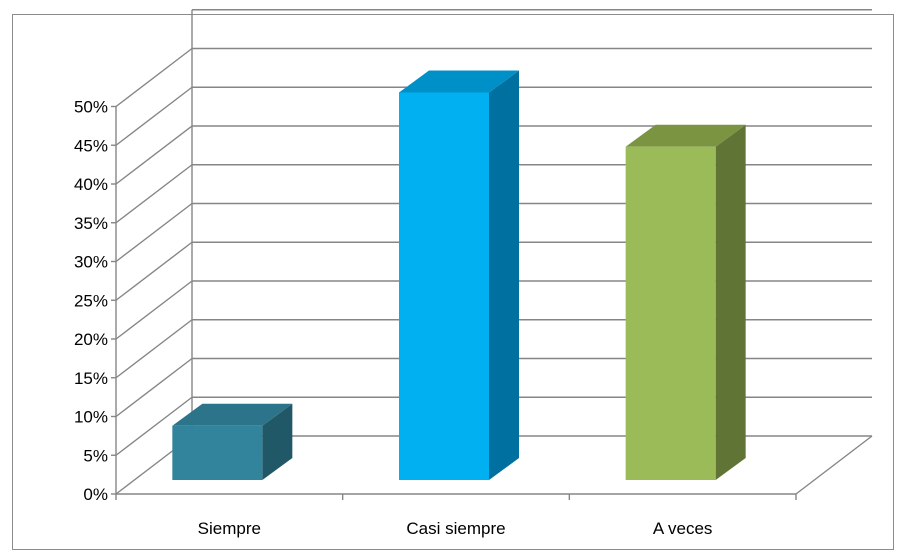 This screenshot has height=556, width=910. Describe the element at coordinates (834, 465) in the screenshot. I see `floor-right-edge` at that location.